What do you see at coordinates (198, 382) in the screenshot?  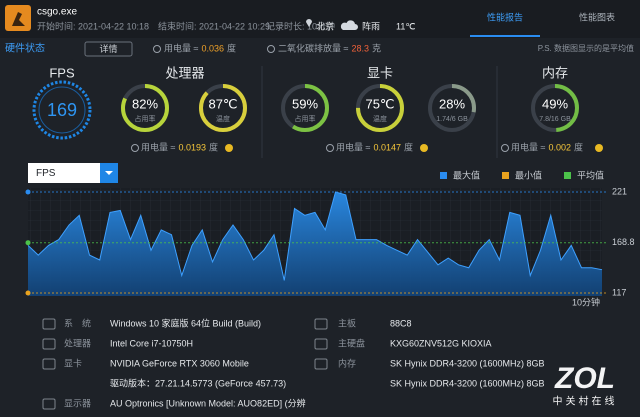 I see `info-value: 驱动版本：27.21.14.5773 (GeForce 457.73)` at bounding box center [198, 382].